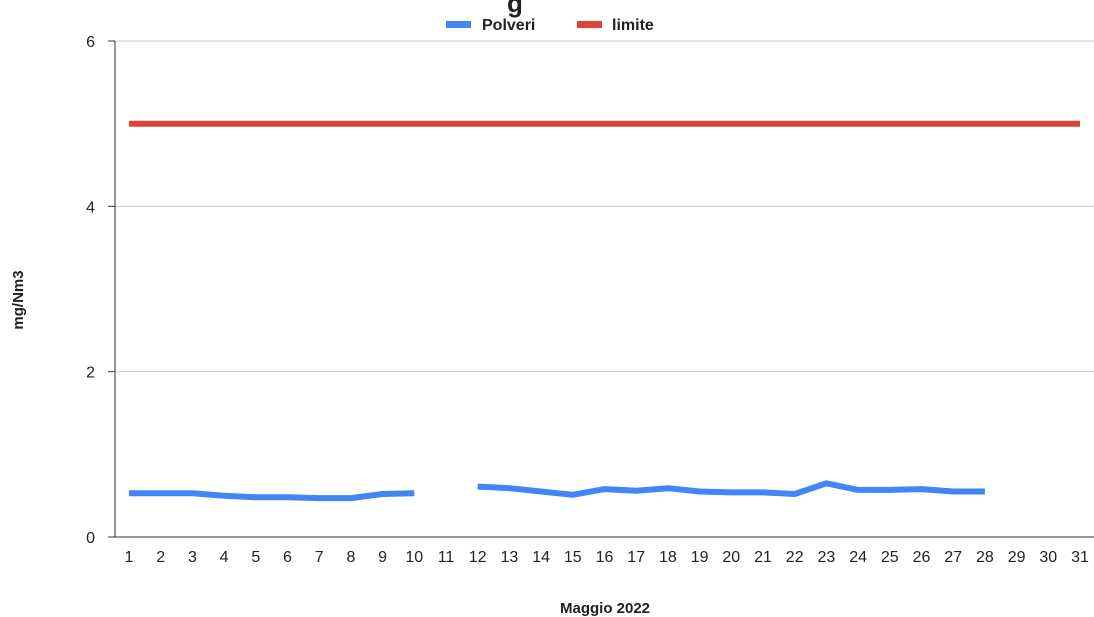  Describe the element at coordinates (700, 557) in the screenshot. I see `x-tick-label: 19` at that location.